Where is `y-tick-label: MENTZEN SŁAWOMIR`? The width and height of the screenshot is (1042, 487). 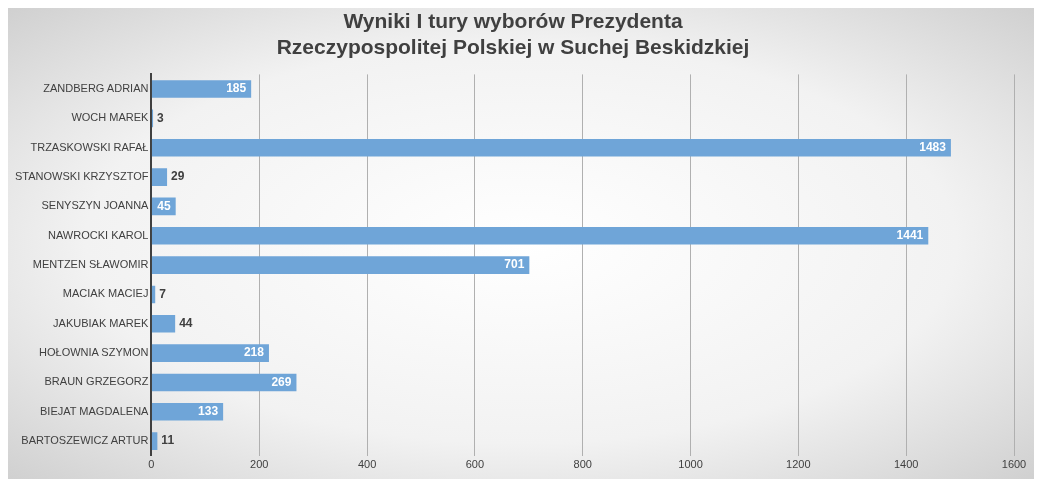
y-tick-label: MENTZEN SŁAWOMIR is located at coordinates (90, 264).